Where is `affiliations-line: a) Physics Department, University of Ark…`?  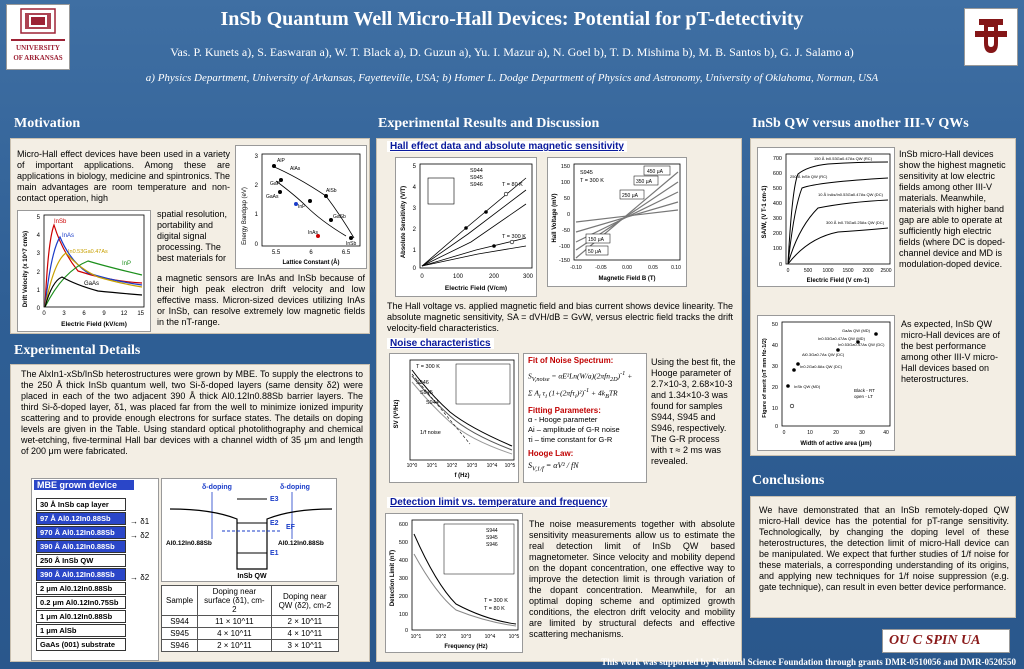
affiliations-line: a) Physics Department, University of Ark… is located at coordinates (512, 78).